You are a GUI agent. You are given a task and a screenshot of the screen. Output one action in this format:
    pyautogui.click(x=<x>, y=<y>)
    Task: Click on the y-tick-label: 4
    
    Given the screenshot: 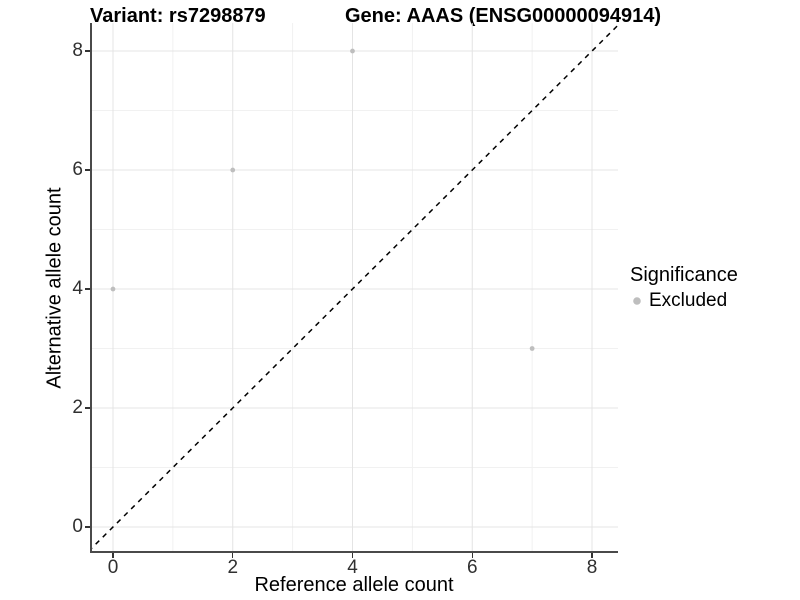 What is the action you would take?
    pyautogui.click(x=77, y=288)
    